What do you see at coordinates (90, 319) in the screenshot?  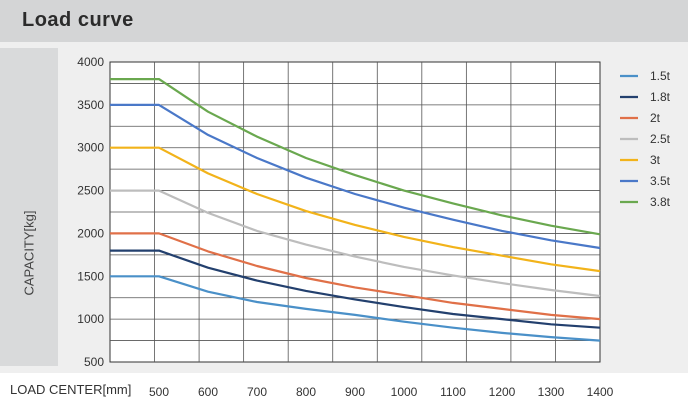 I see `y-tick-label: 1000` at bounding box center [90, 319].